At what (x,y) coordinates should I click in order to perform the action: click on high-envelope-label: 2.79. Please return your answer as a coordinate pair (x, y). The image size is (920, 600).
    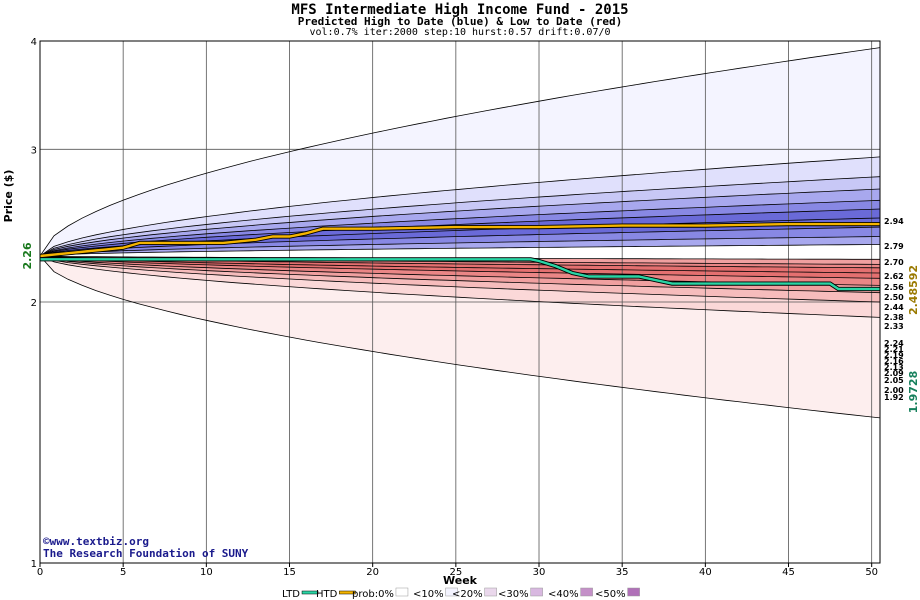
    Looking at the image, I should click on (894, 246).